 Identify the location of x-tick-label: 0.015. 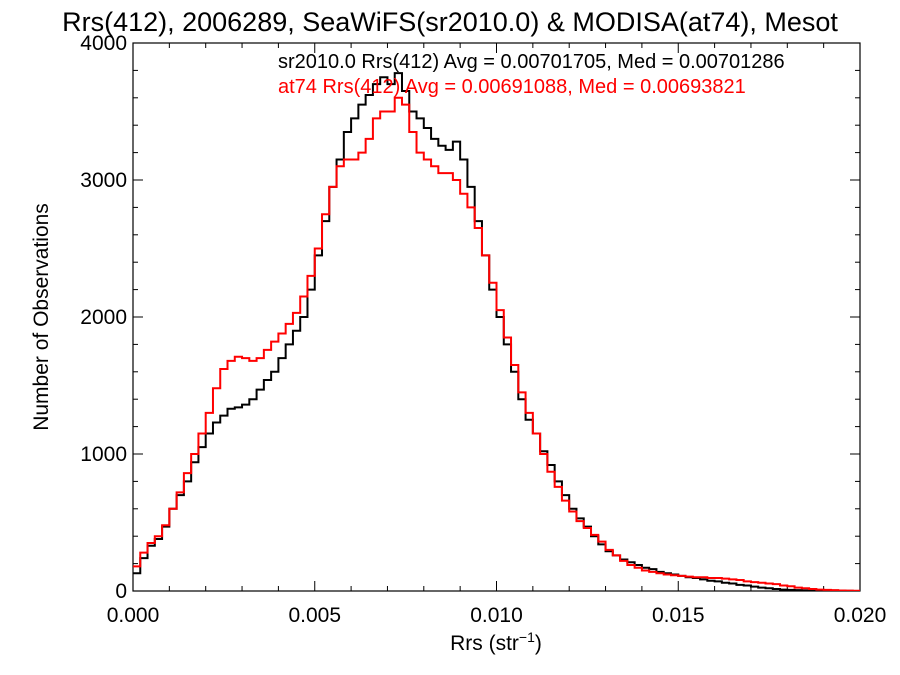
(678, 615).